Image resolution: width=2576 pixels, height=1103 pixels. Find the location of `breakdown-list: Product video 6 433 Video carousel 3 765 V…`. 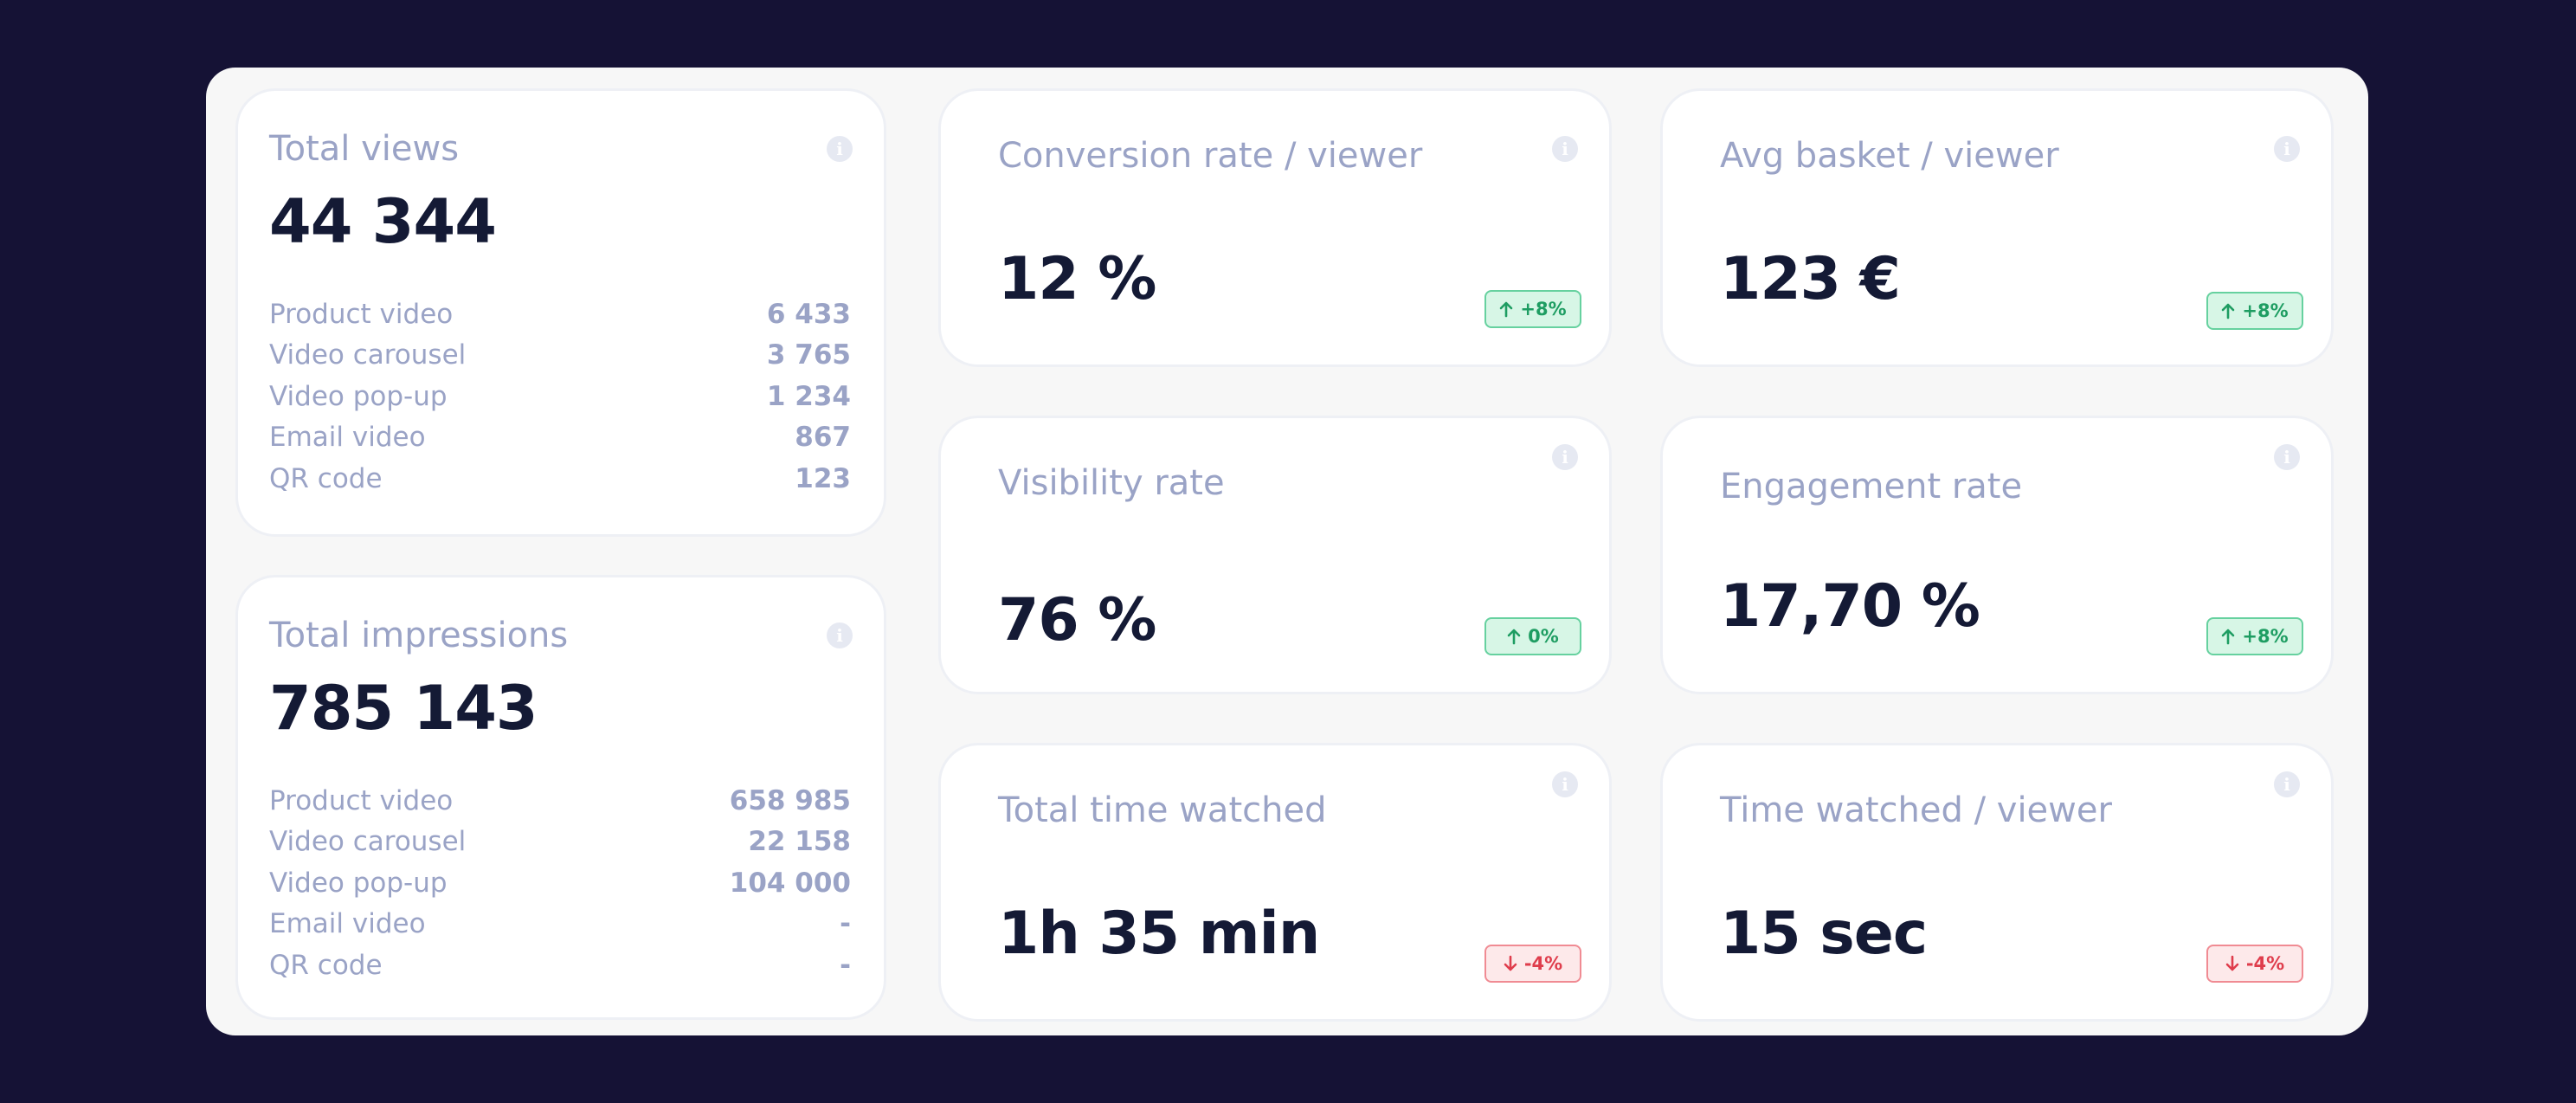

breakdown-list: Product video 6 433 Video carousel 3 765 V… is located at coordinates (560, 396).